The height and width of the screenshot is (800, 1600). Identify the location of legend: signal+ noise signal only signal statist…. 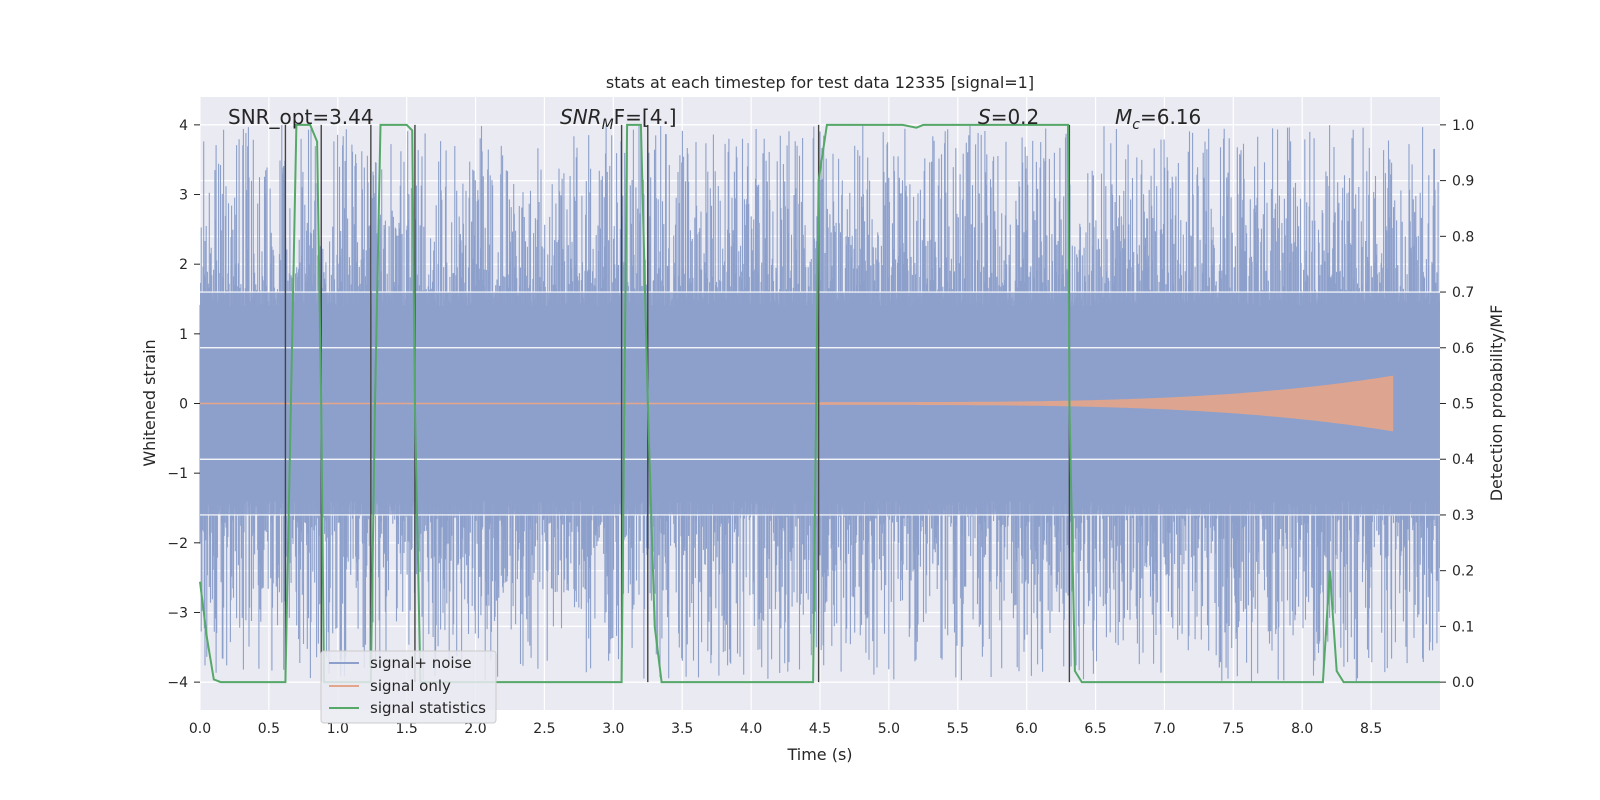
(408, 687).